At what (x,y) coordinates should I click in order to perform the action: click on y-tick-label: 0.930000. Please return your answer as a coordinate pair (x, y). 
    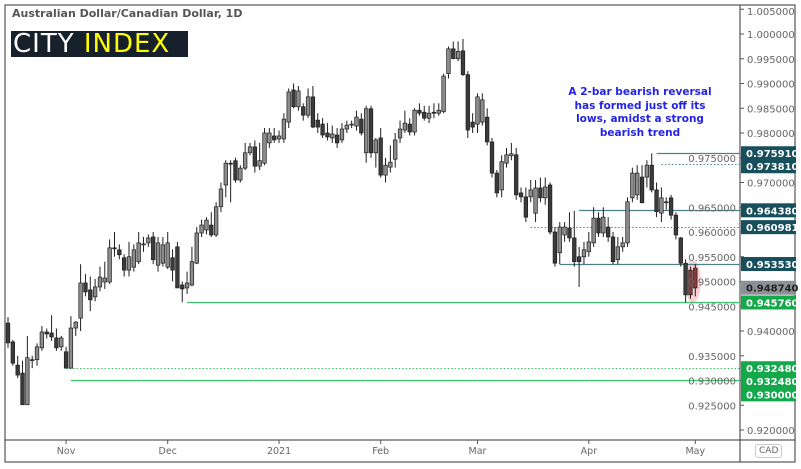
    Looking at the image, I should click on (712, 382).